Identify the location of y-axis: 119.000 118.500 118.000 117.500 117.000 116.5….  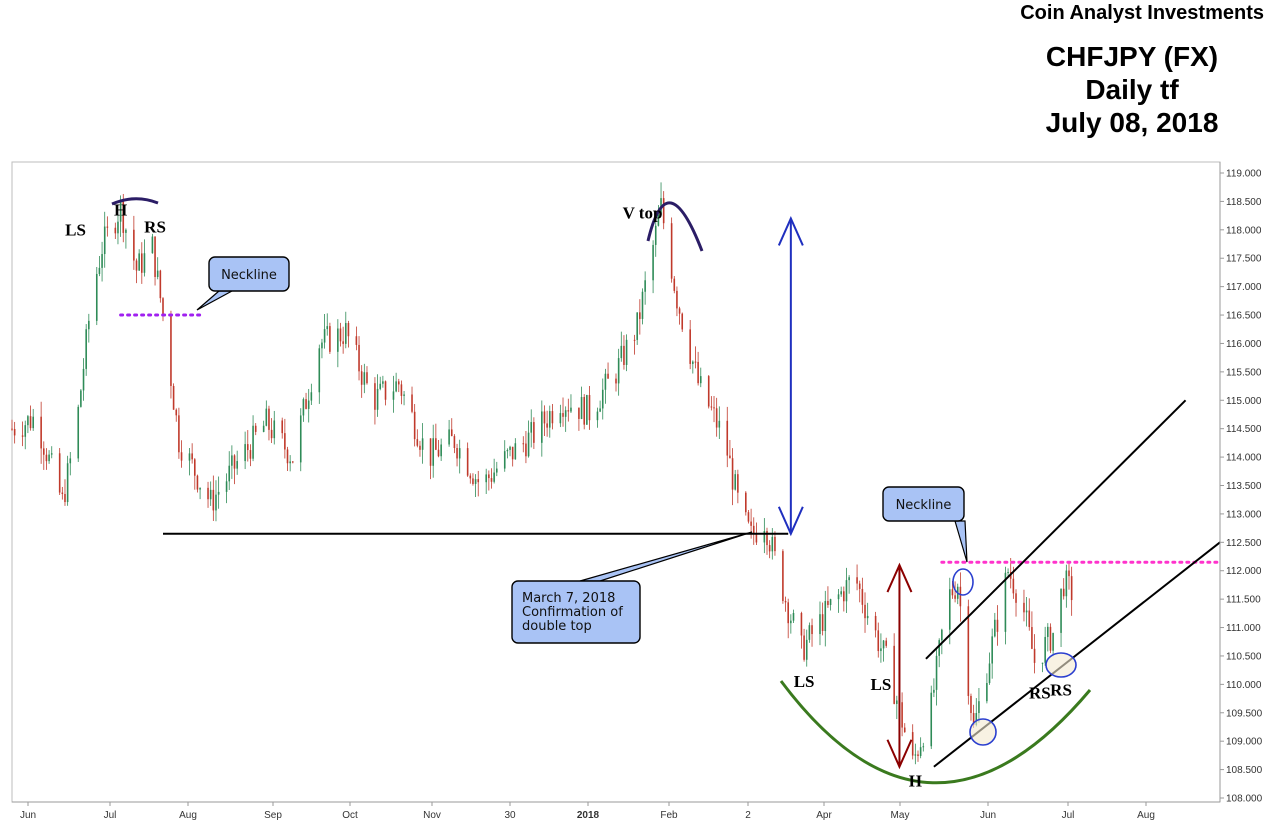
(1241, 487).